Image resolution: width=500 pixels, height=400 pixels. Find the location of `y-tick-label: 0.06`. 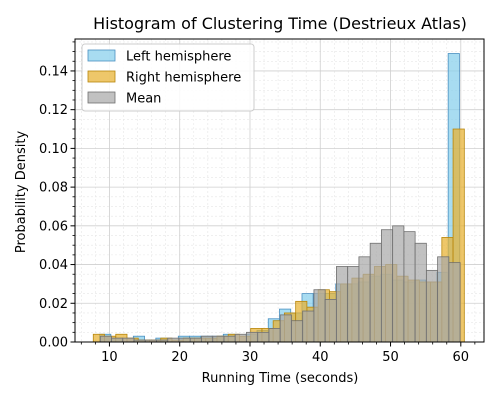

y-tick-label: 0.06 is located at coordinates (53, 226).